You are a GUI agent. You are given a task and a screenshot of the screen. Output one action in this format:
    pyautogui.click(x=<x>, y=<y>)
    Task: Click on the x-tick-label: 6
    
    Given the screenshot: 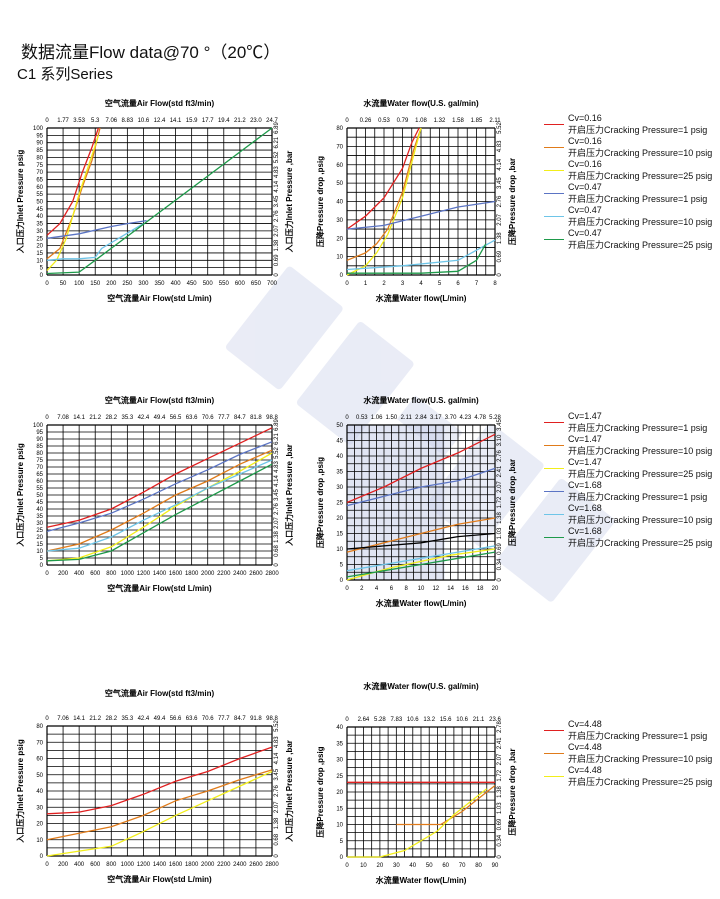 What is the action you would take?
    pyautogui.click(x=458, y=284)
    